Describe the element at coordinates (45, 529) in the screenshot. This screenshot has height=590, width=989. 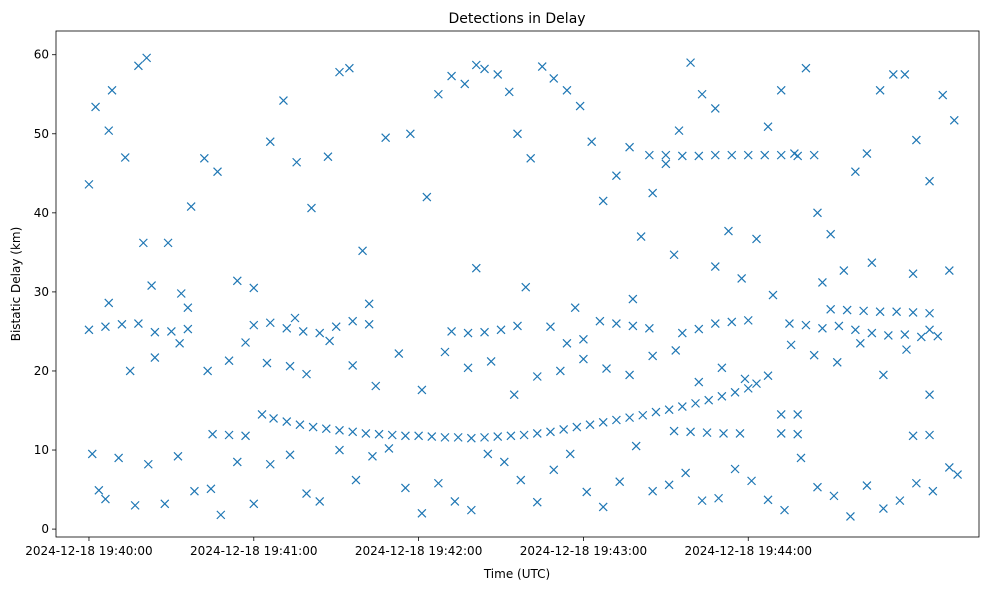
I see `y-tick-label: 0` at that location.